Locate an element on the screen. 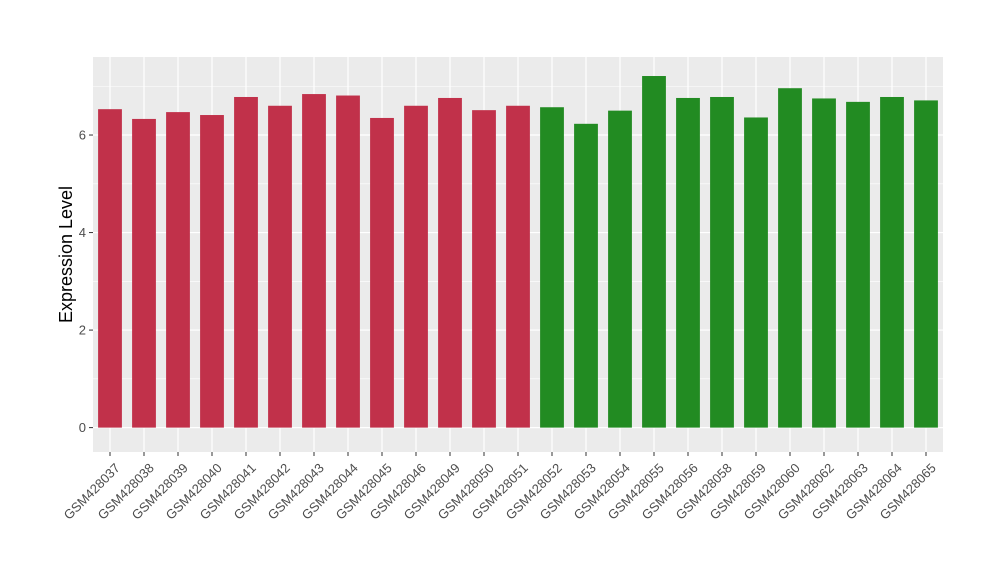  bar-gsm428037 is located at coordinates (110, 268).